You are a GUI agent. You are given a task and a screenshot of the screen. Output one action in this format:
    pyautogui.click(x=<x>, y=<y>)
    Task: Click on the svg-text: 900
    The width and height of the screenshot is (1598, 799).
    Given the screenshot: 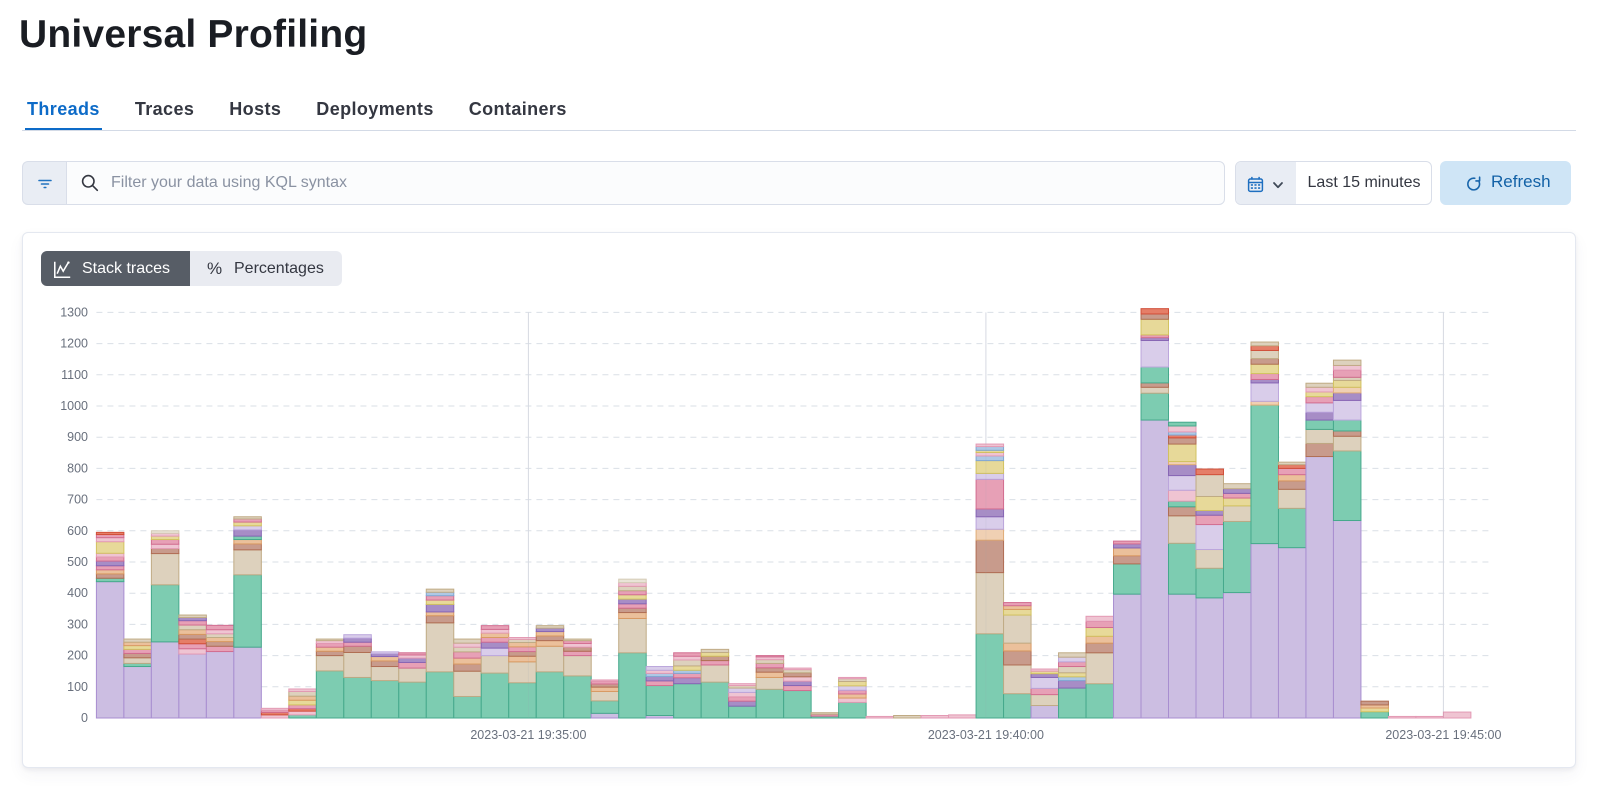 What is the action you would take?
    pyautogui.click(x=77, y=437)
    